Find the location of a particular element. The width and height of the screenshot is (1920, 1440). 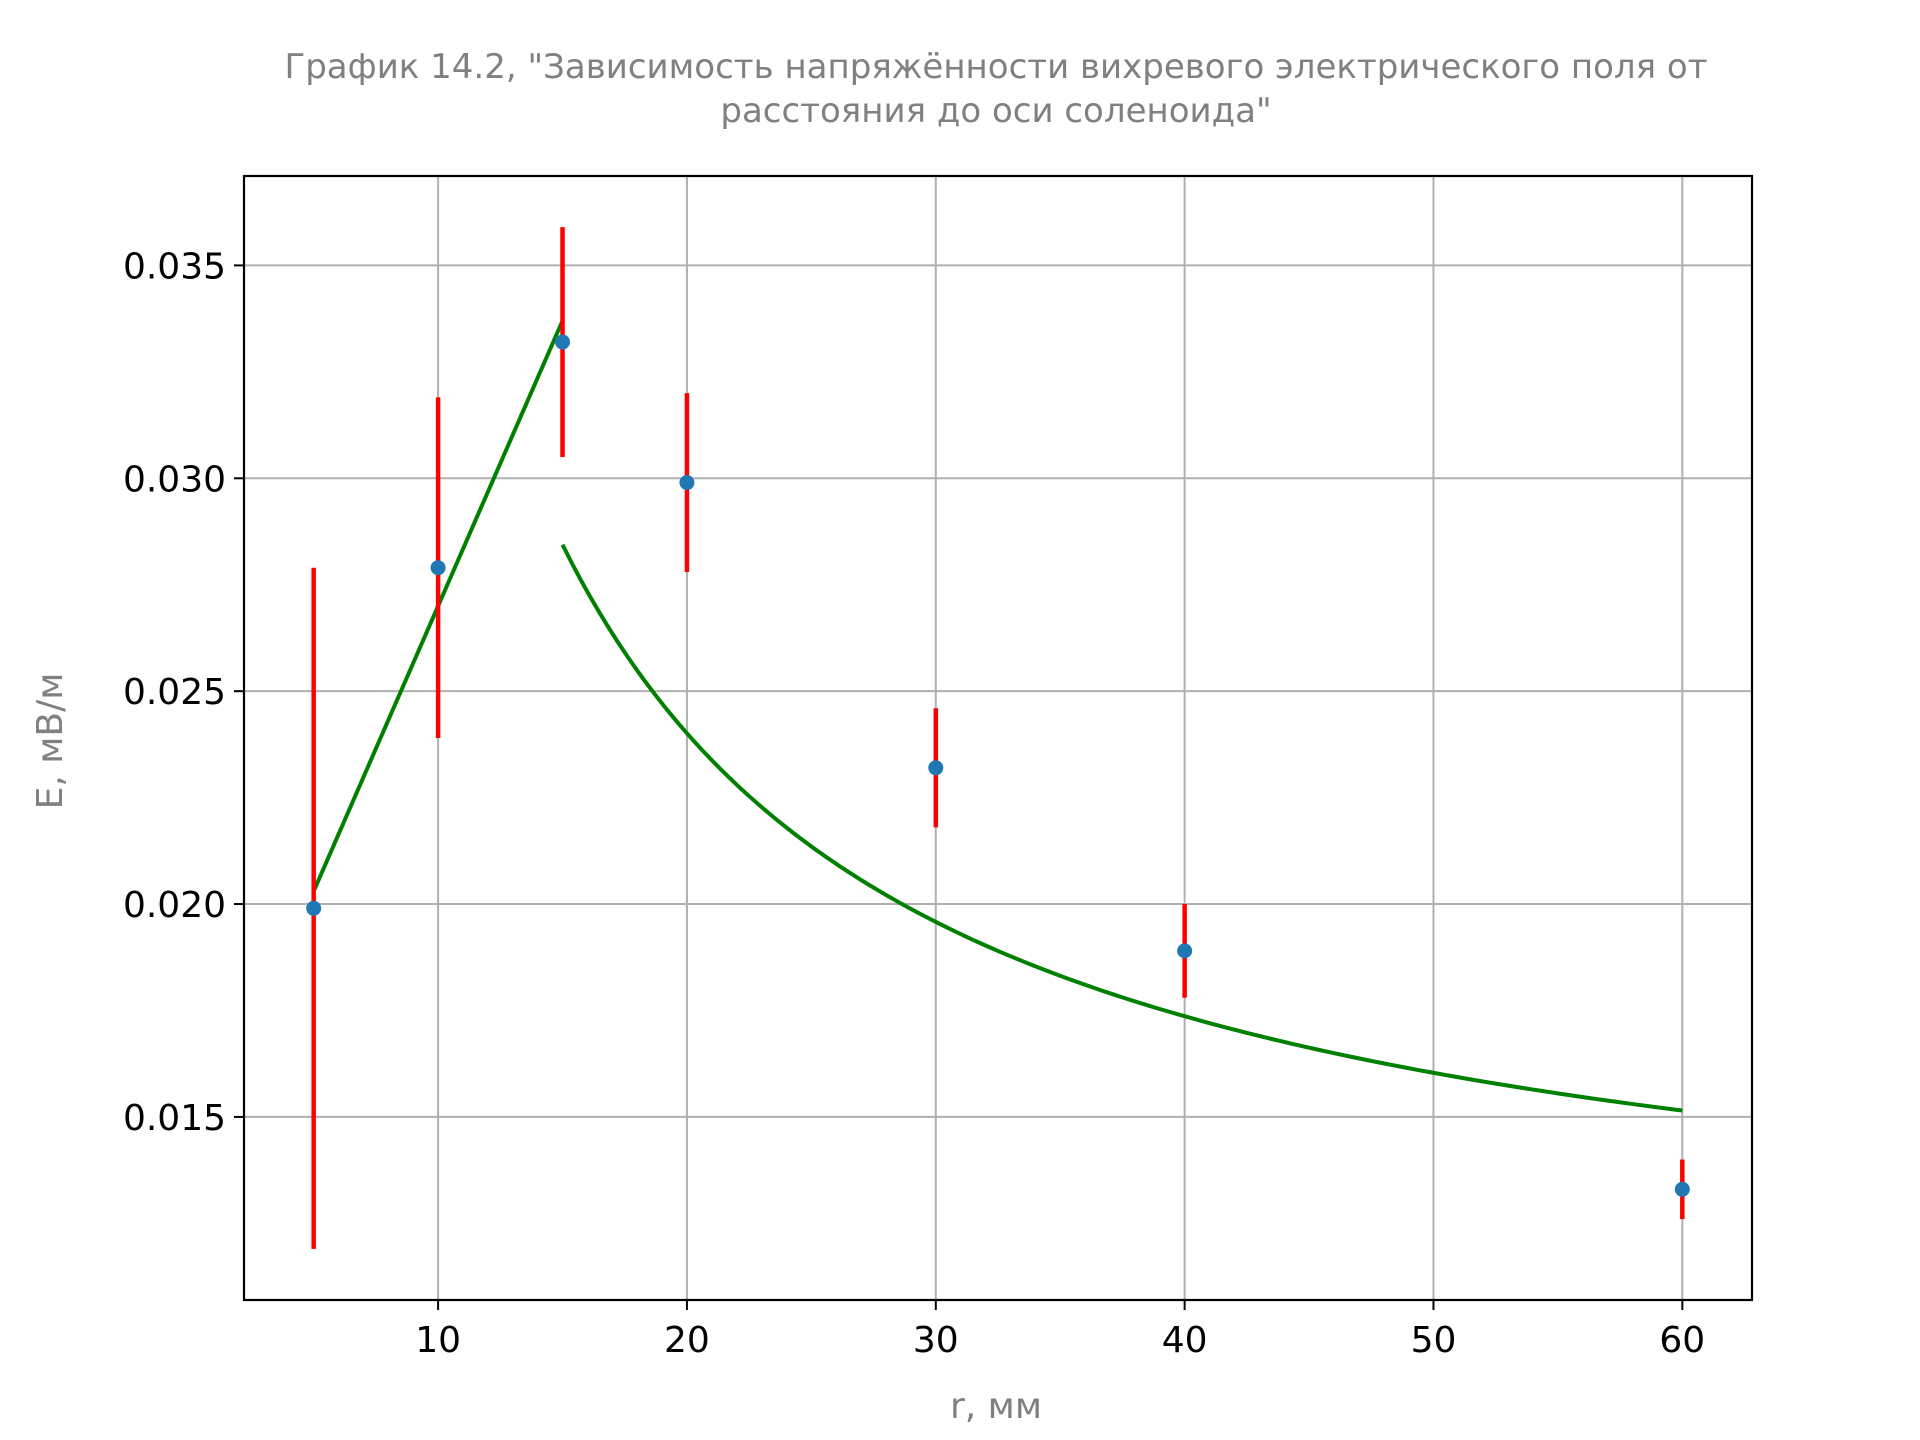

x-axis-ticks: 10 20 30 40 50 60 is located at coordinates (1060, 1330).